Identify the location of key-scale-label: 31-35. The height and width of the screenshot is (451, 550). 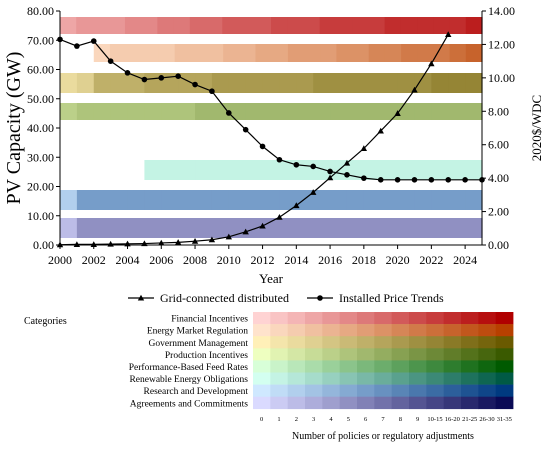
(504, 419).